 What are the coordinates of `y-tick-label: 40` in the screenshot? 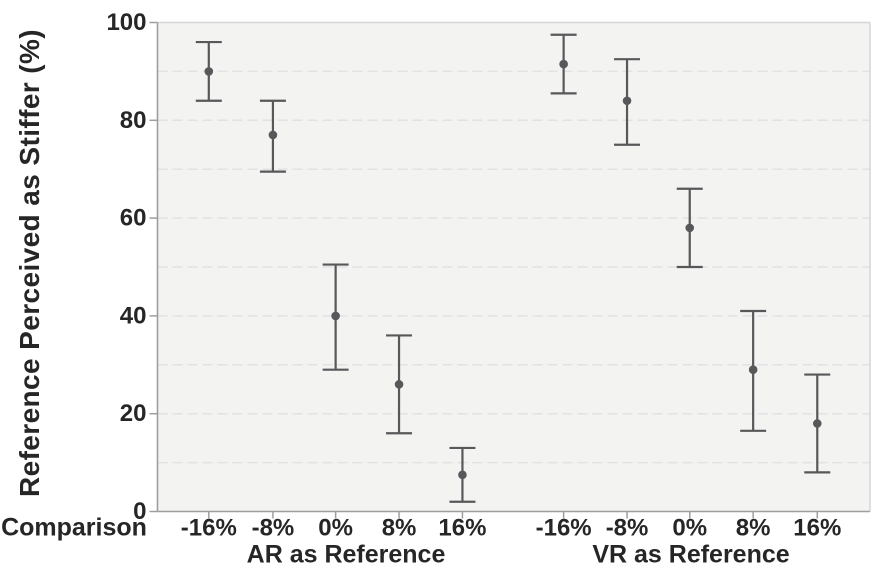 It's located at (133, 315).